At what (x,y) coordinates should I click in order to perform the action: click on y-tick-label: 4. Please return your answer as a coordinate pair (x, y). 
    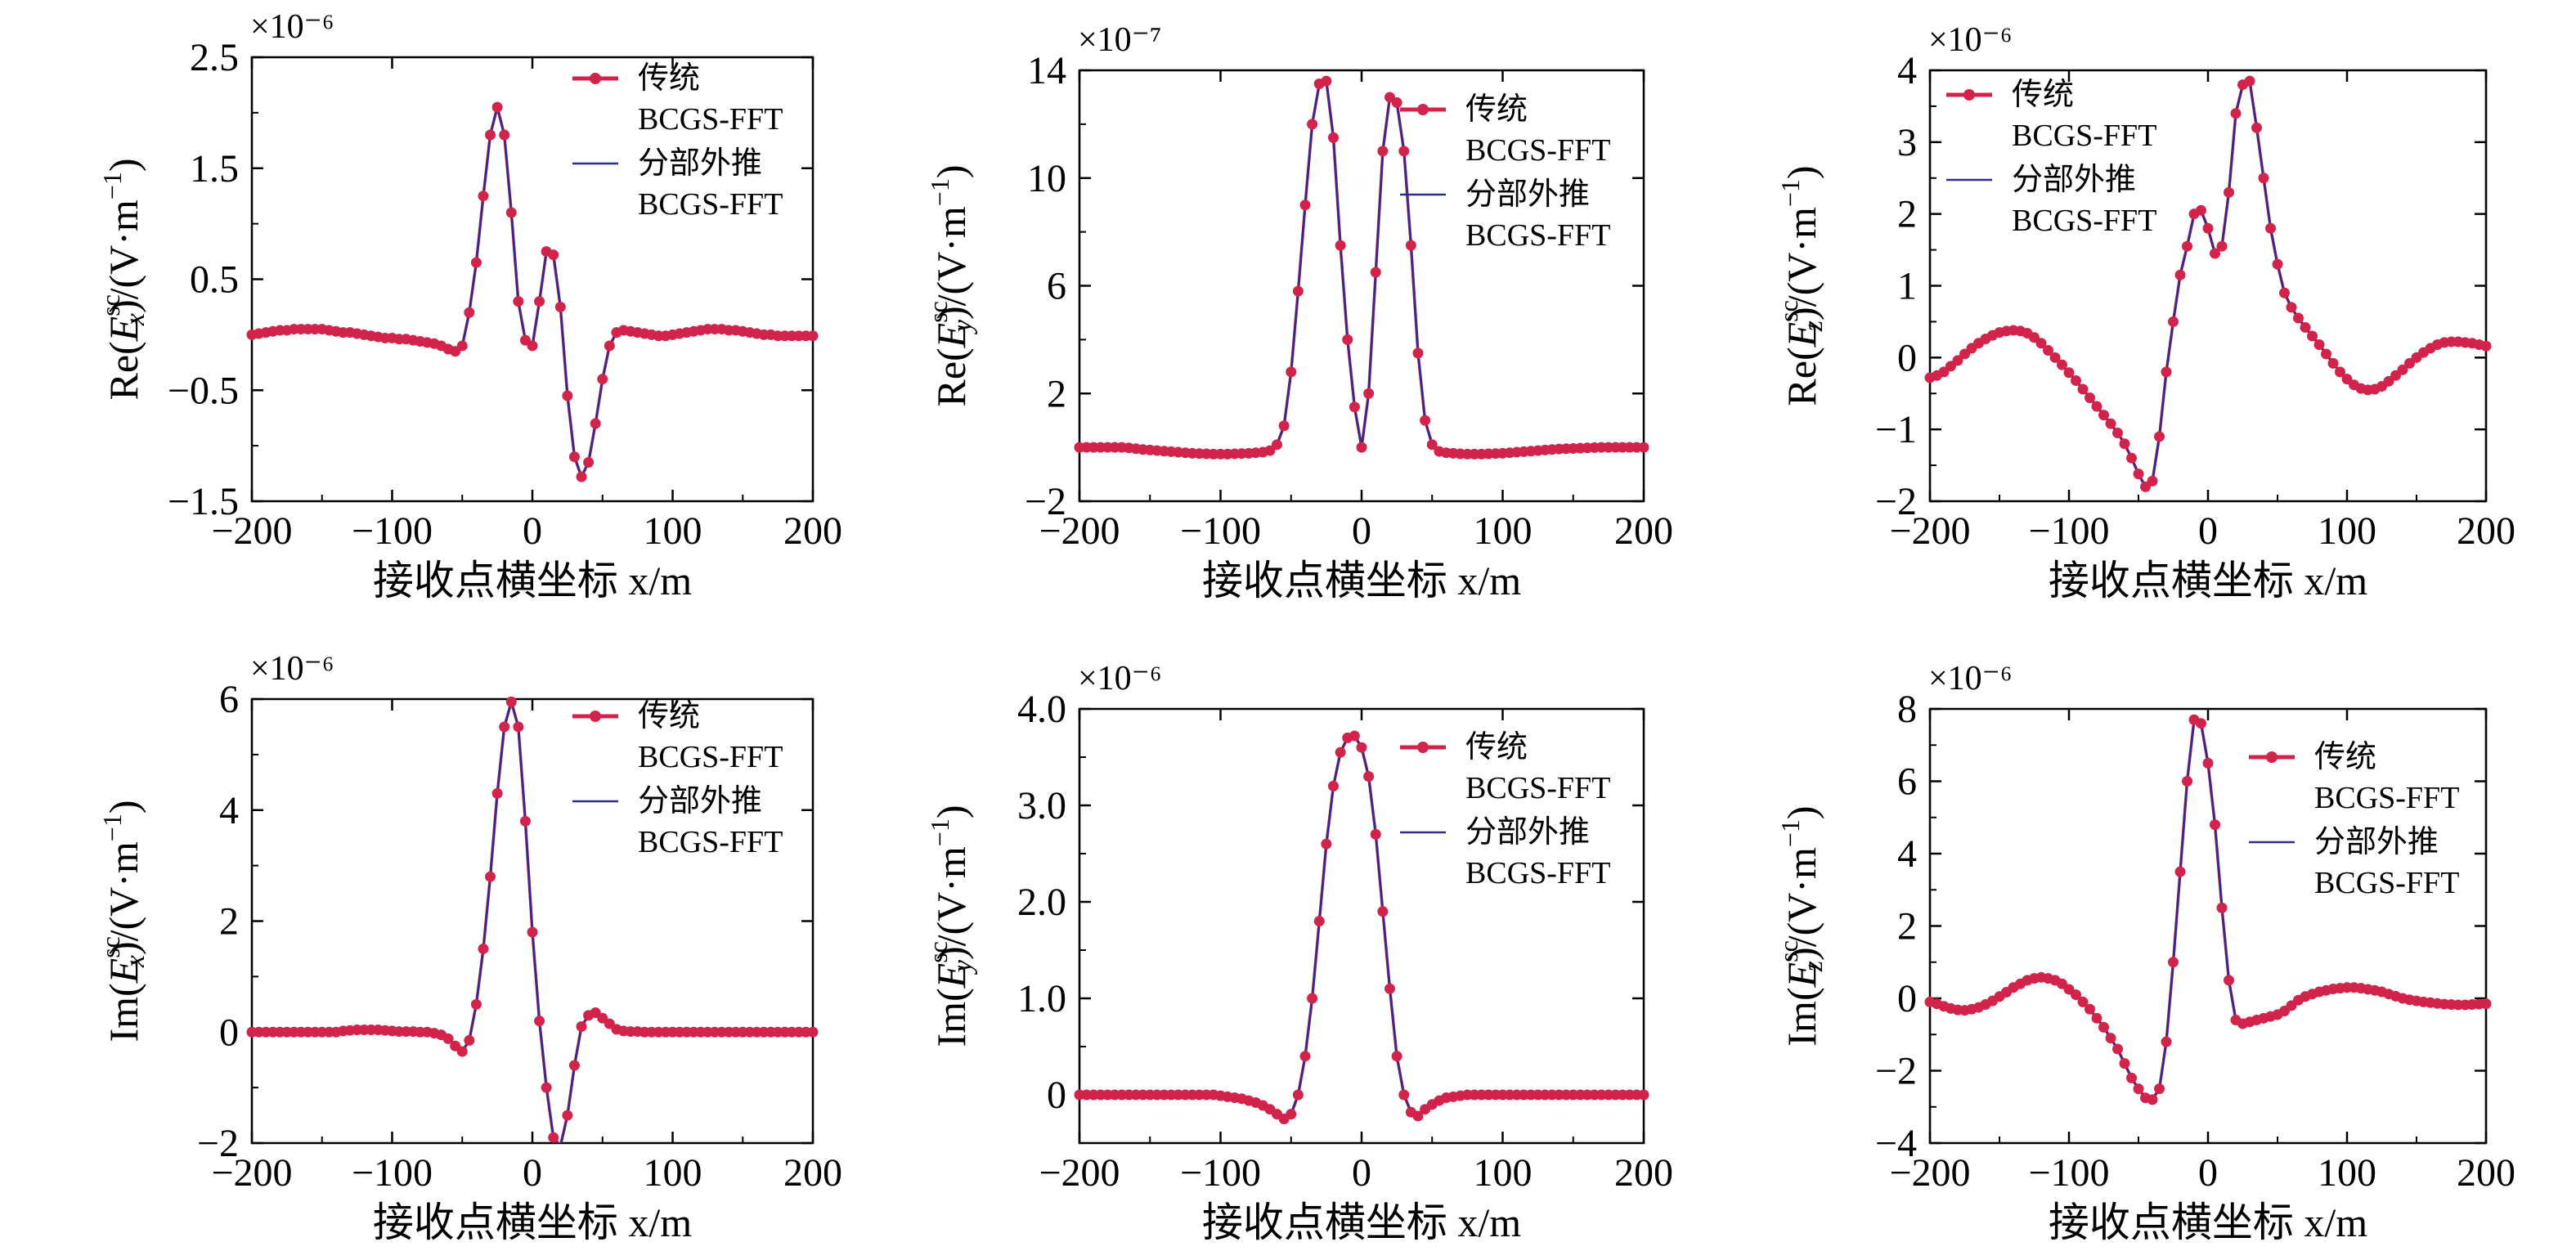
    Looking at the image, I should click on (1907, 854).